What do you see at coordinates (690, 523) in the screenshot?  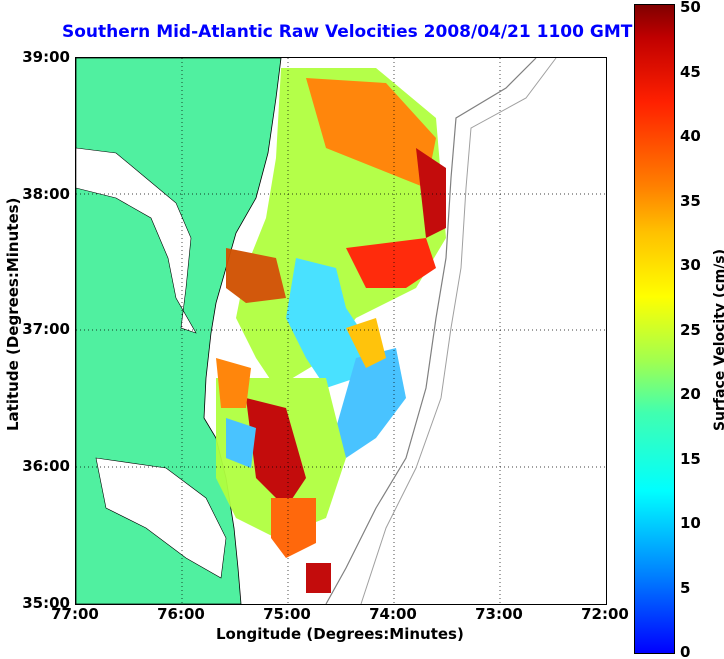 I see `cb-tick-10: 10` at bounding box center [690, 523].